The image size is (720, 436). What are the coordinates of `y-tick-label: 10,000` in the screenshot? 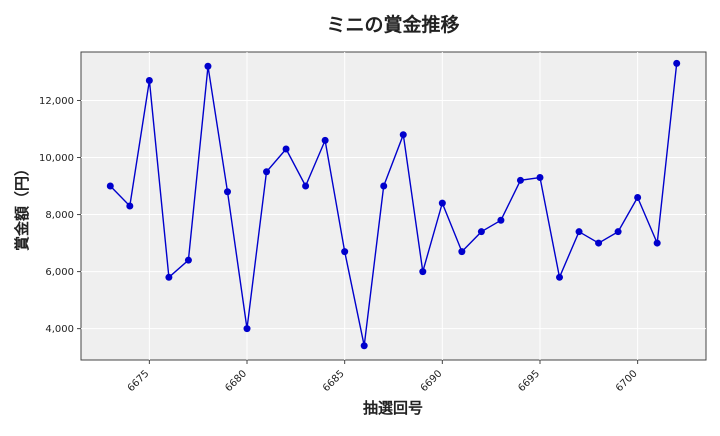 It's located at (56, 158).